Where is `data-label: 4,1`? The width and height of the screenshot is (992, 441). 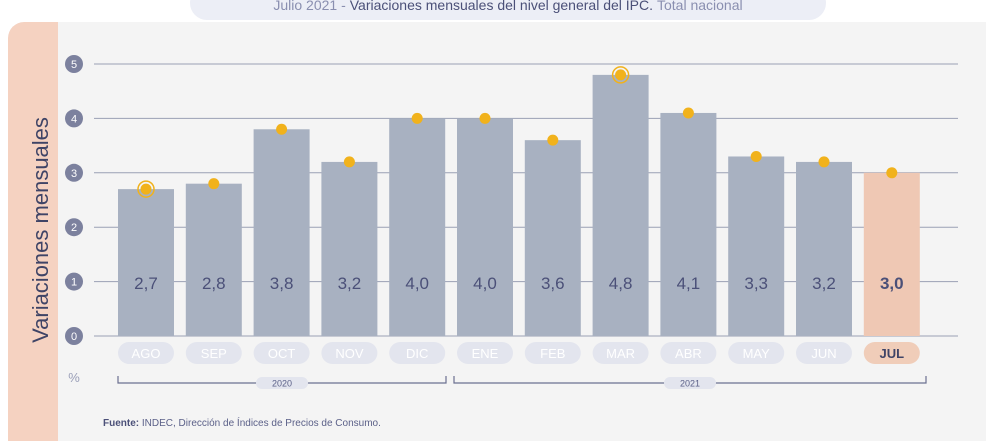
data-label: 4,1 is located at coordinates (689, 283).